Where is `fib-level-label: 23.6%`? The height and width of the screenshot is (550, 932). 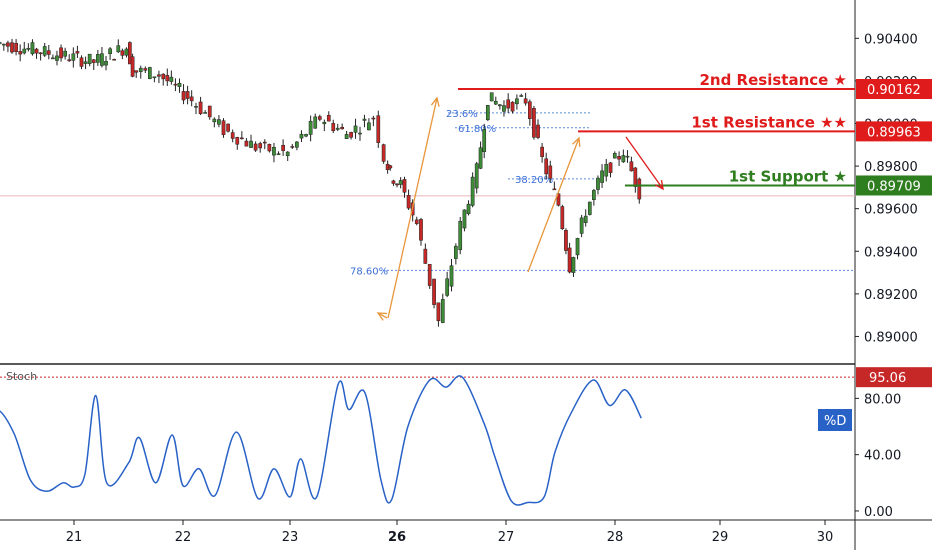
fib-level-label: 23.6% is located at coordinates (462, 114).